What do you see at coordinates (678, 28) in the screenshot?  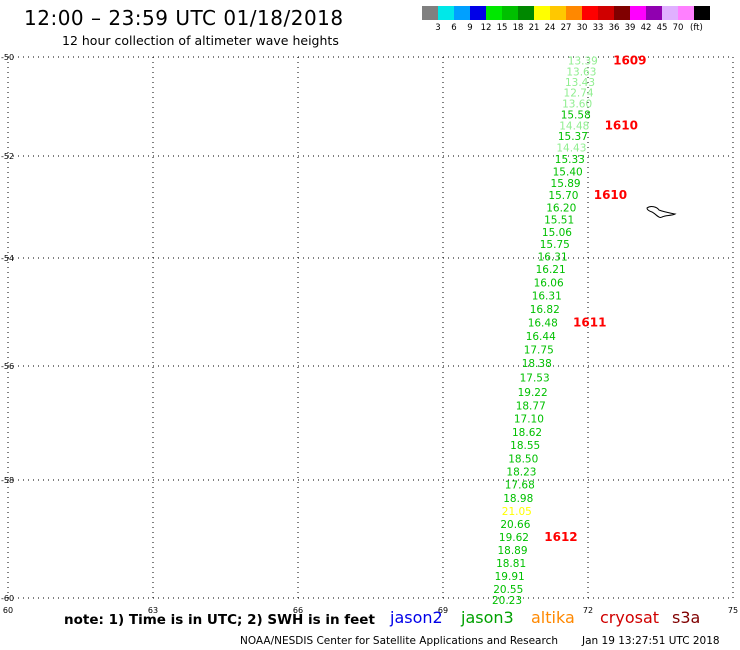 I see `color-scale-tick: 70` at bounding box center [678, 28].